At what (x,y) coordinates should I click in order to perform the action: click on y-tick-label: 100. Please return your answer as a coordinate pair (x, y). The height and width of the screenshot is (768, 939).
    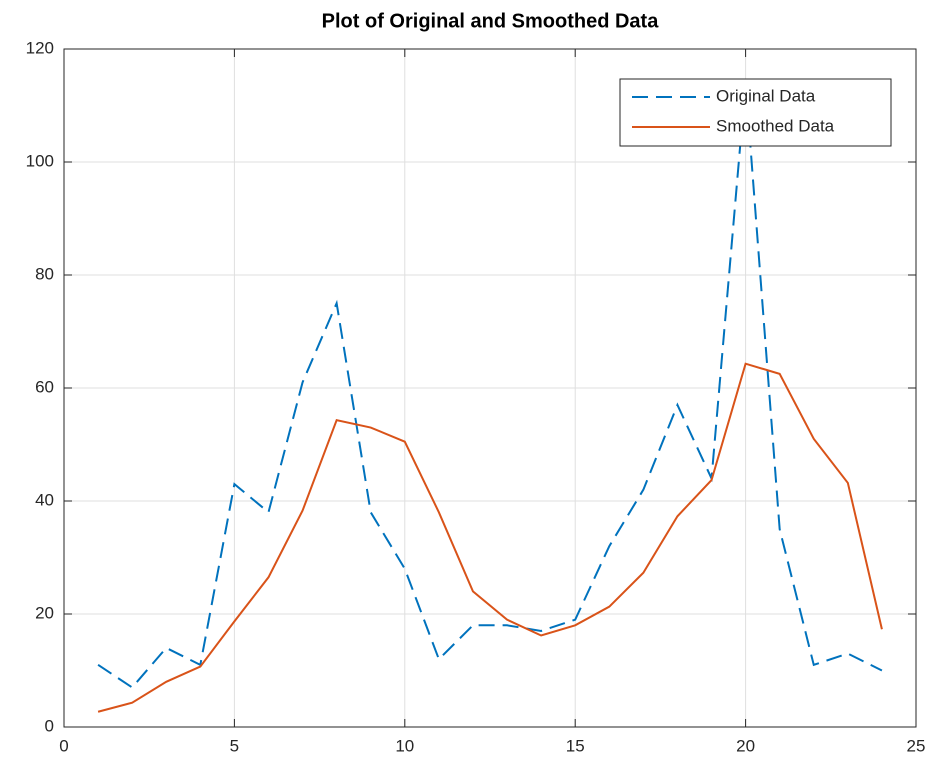
    Looking at the image, I should click on (40, 160).